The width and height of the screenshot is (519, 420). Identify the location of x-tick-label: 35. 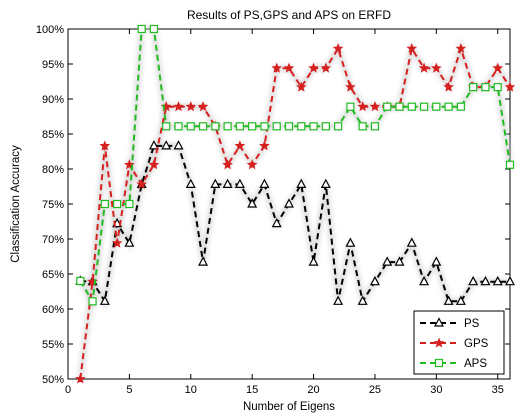
(498, 390).